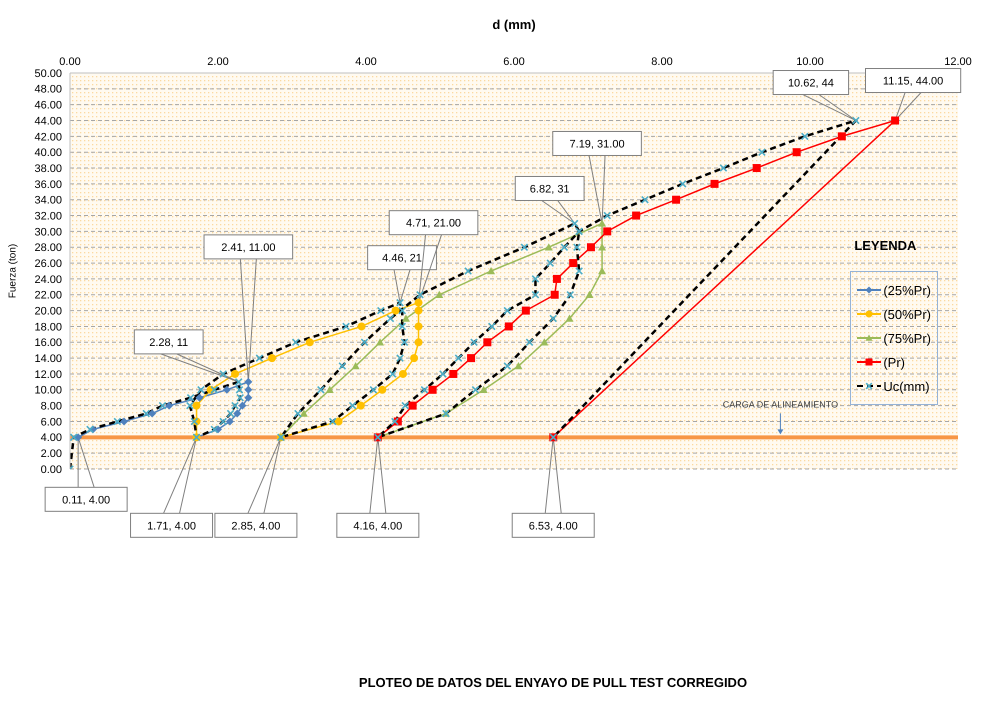 This screenshot has width=990, height=709. Describe the element at coordinates (13, 271) in the screenshot. I see `y-axis-title: Fuerza (ton)` at that location.